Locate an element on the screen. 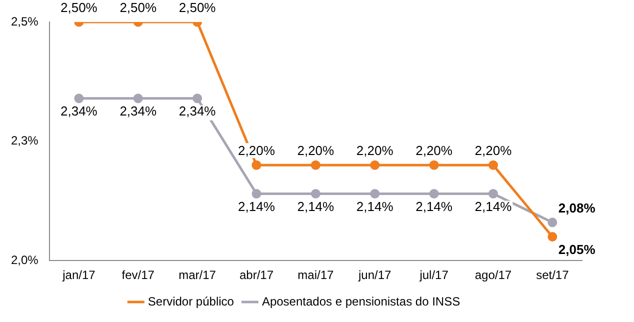 This screenshot has height=322, width=634. x-tick-label: abr/17 is located at coordinates (256, 275).